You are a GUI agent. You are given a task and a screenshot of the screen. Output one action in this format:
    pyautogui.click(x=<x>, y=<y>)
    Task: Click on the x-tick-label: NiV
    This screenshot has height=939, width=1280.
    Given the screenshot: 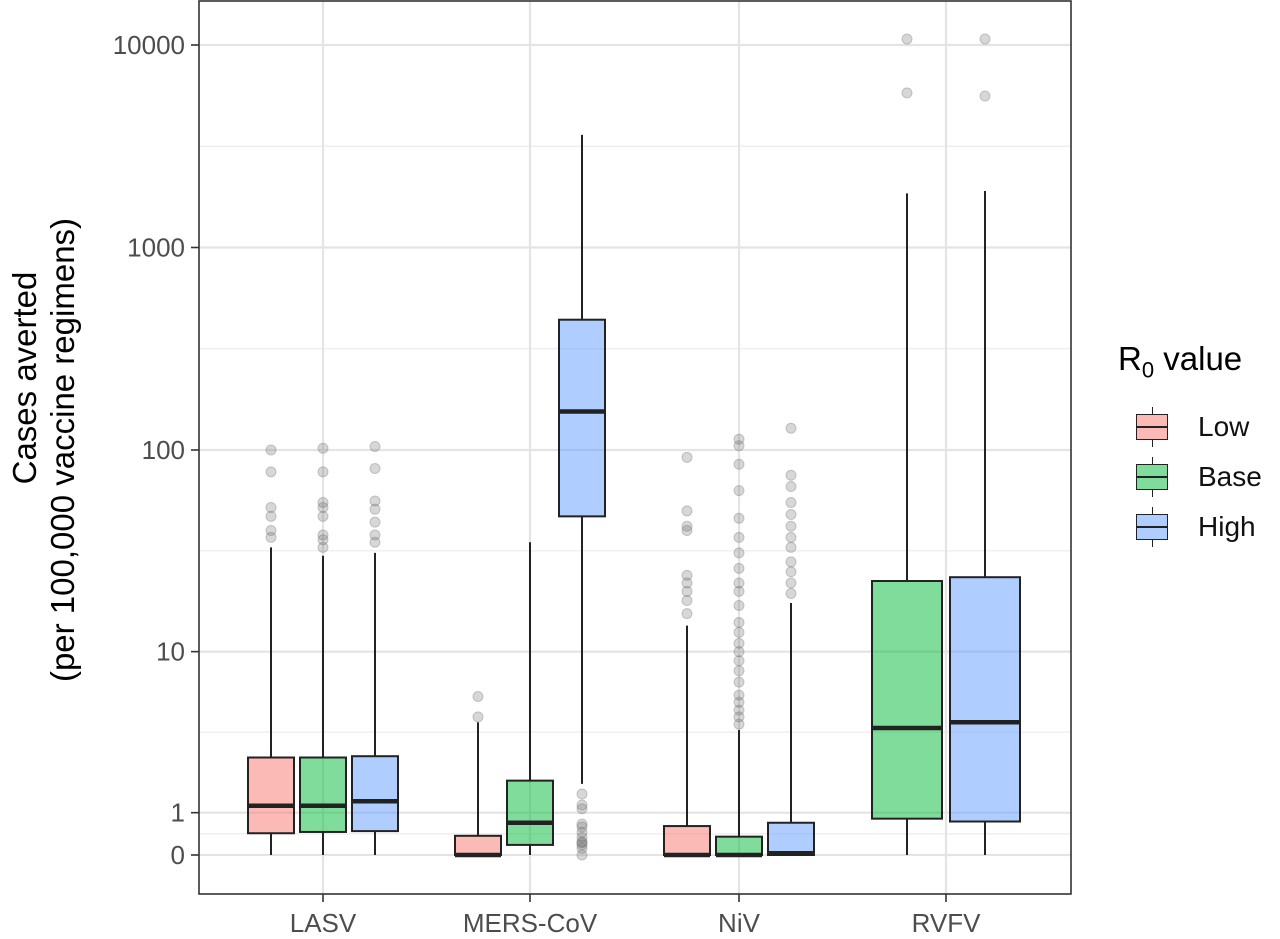 What is the action you would take?
    pyautogui.click(x=739, y=923)
    